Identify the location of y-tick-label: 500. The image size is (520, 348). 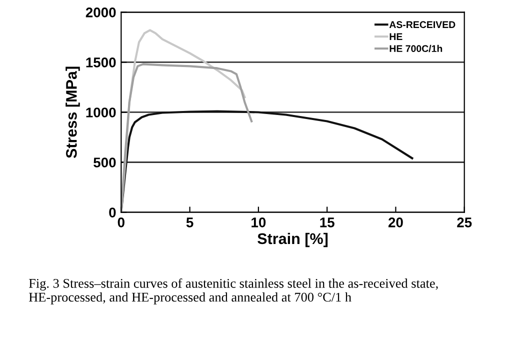
(105, 163).